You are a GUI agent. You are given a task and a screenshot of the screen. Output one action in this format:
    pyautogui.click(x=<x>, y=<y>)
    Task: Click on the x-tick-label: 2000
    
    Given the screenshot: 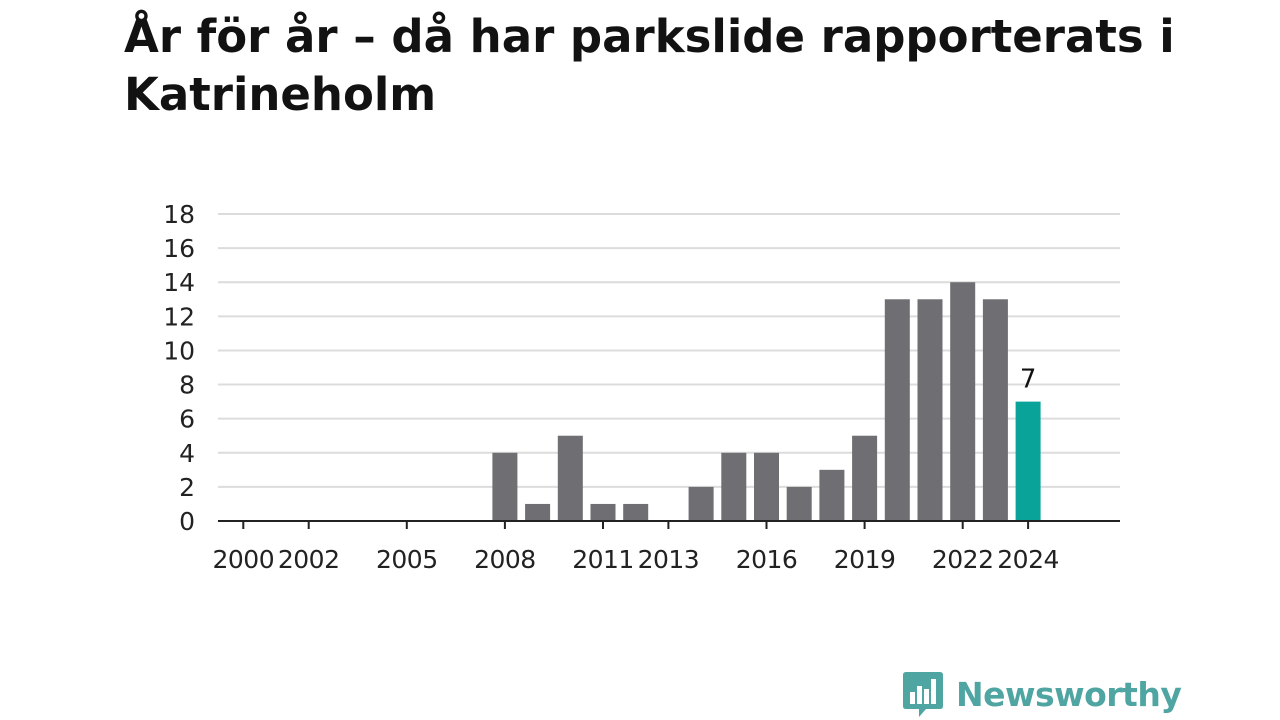 What is the action you would take?
    pyautogui.click(x=243, y=559)
    